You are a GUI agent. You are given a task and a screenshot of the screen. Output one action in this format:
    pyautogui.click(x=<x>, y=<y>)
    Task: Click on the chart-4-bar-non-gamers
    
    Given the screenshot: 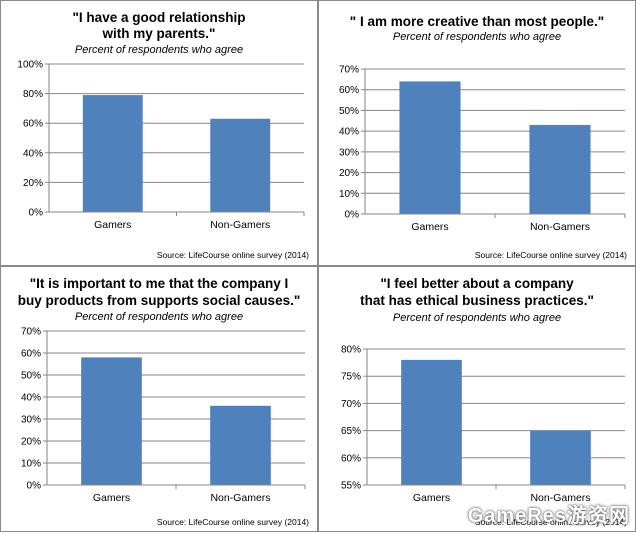 What is the action you would take?
    pyautogui.click(x=560, y=457)
    